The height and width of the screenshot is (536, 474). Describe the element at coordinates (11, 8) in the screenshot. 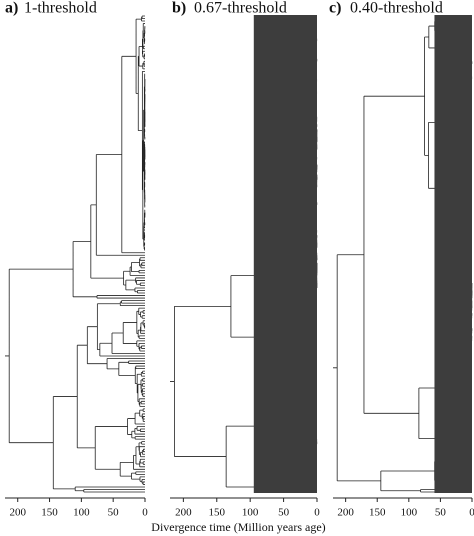

I see `panel-label: a)` at that location.